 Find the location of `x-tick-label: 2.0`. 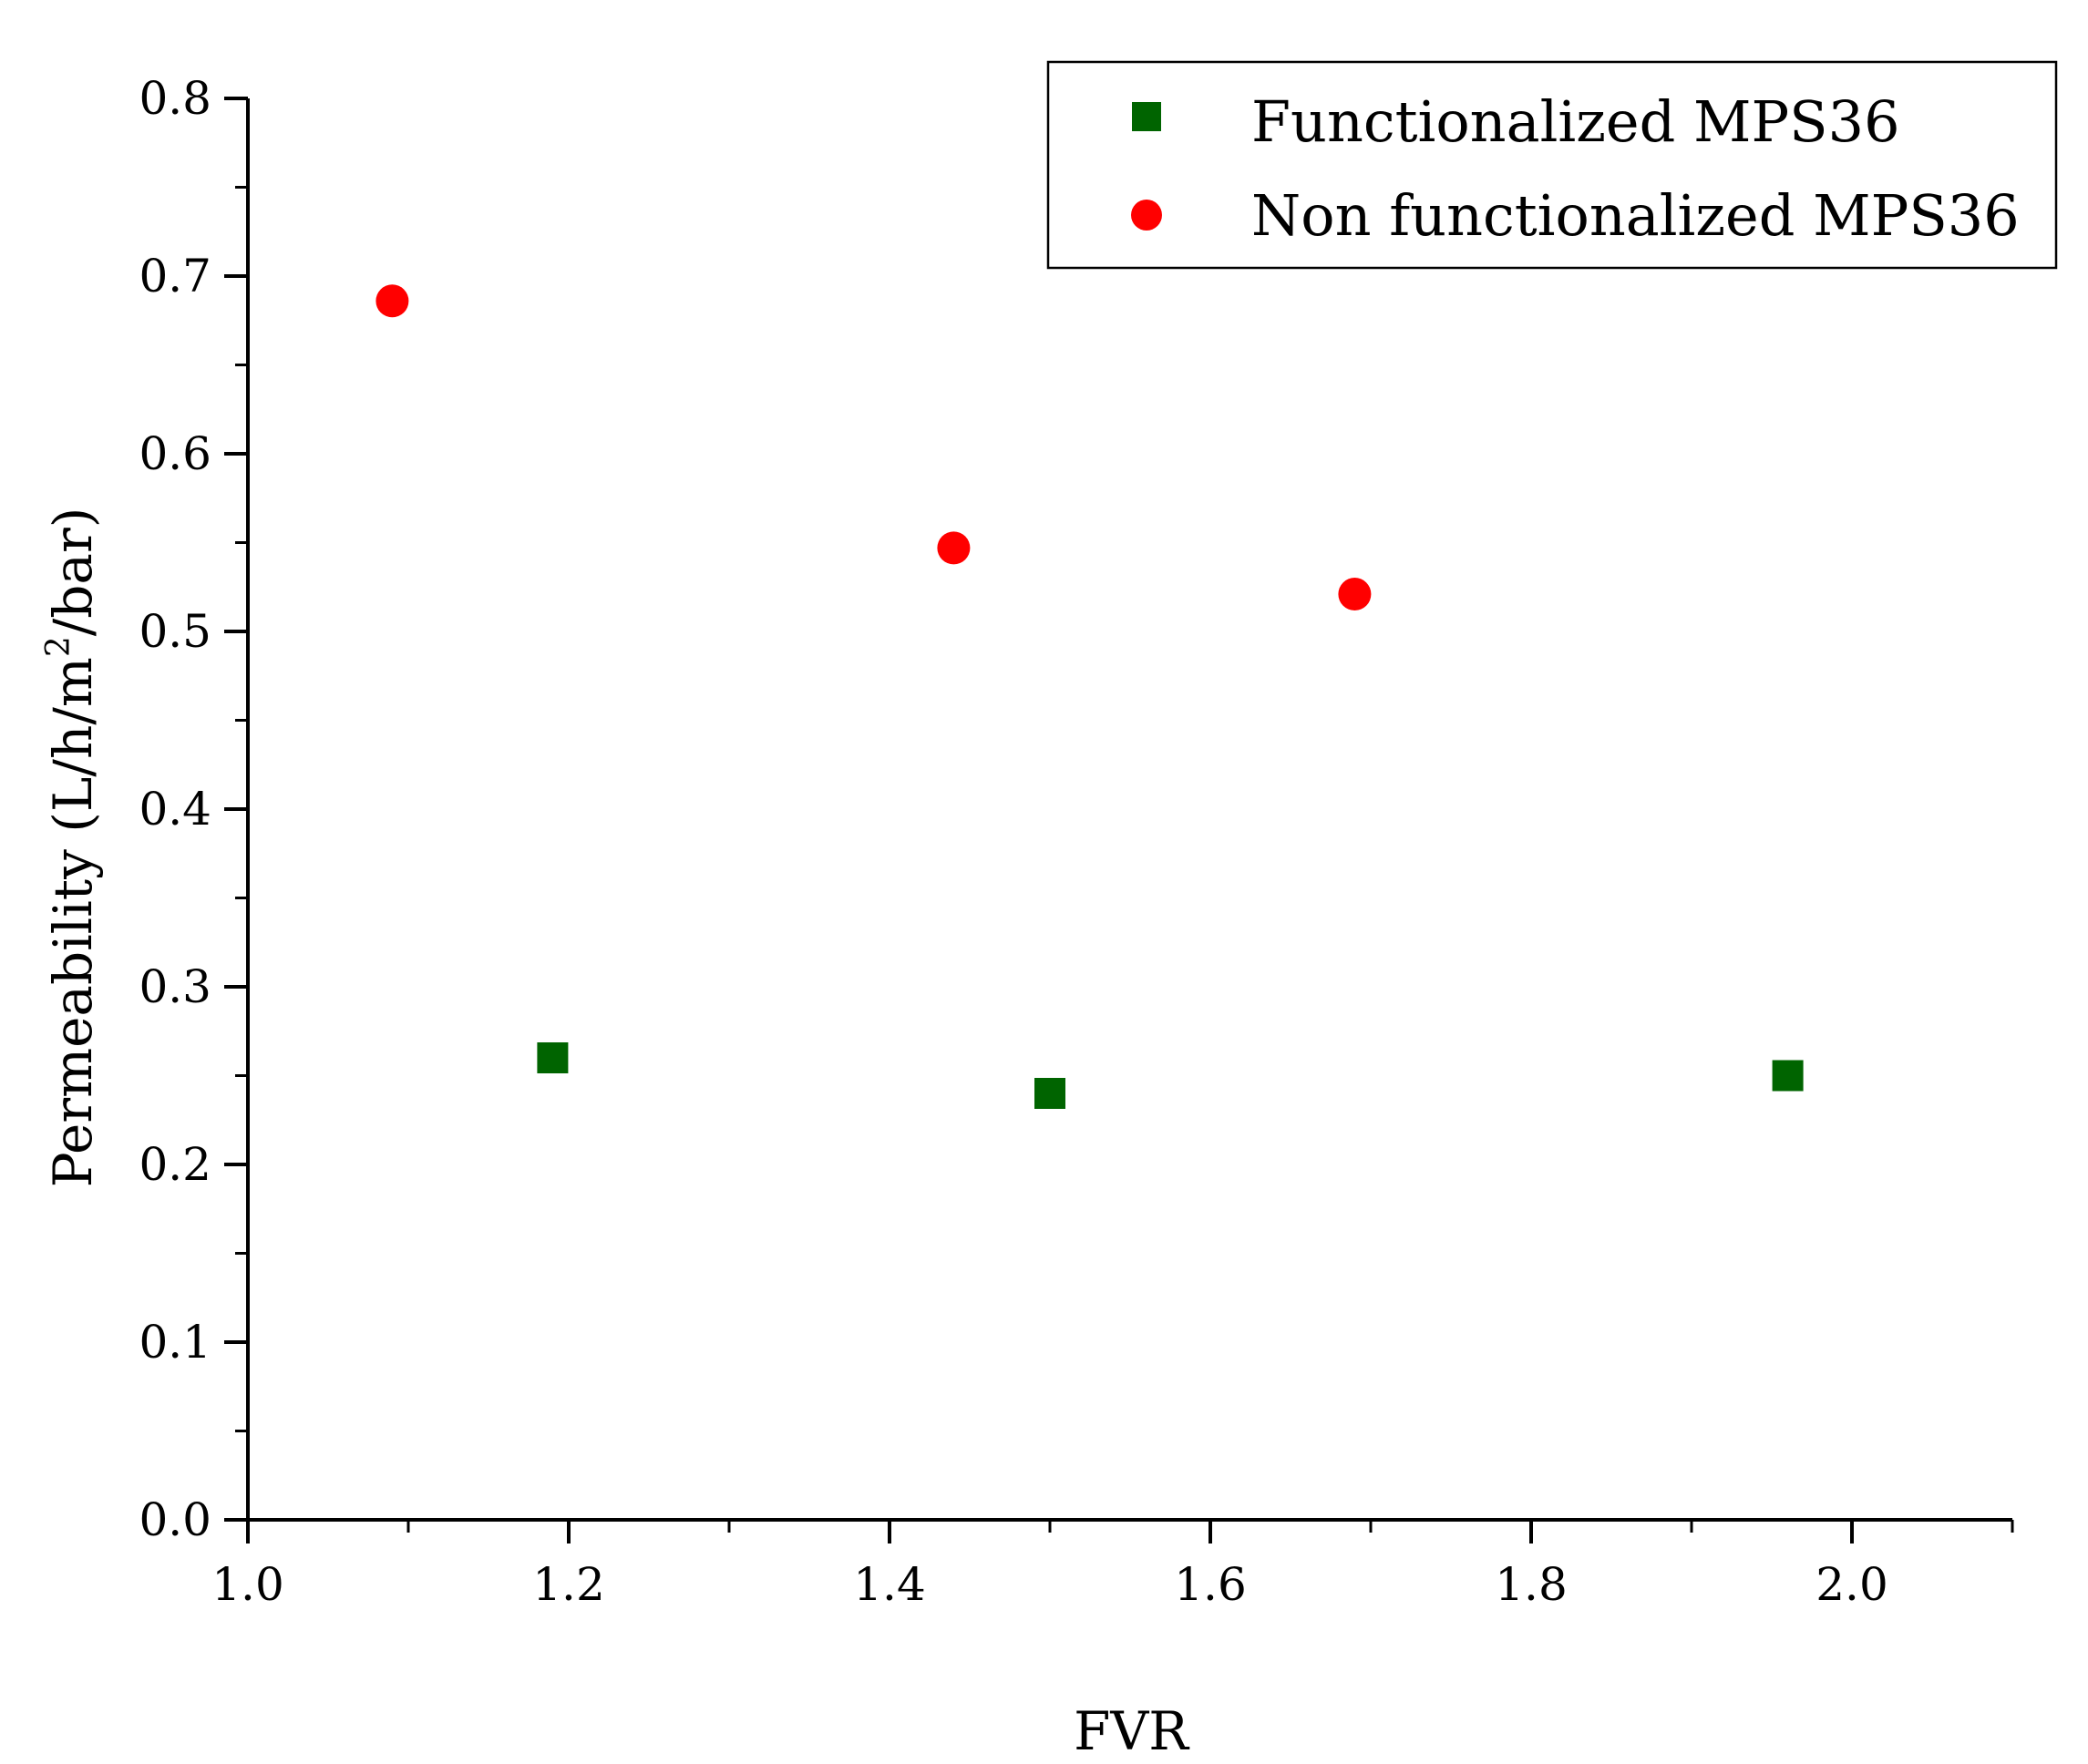

x-tick-label: 2.0 is located at coordinates (1851, 1584).